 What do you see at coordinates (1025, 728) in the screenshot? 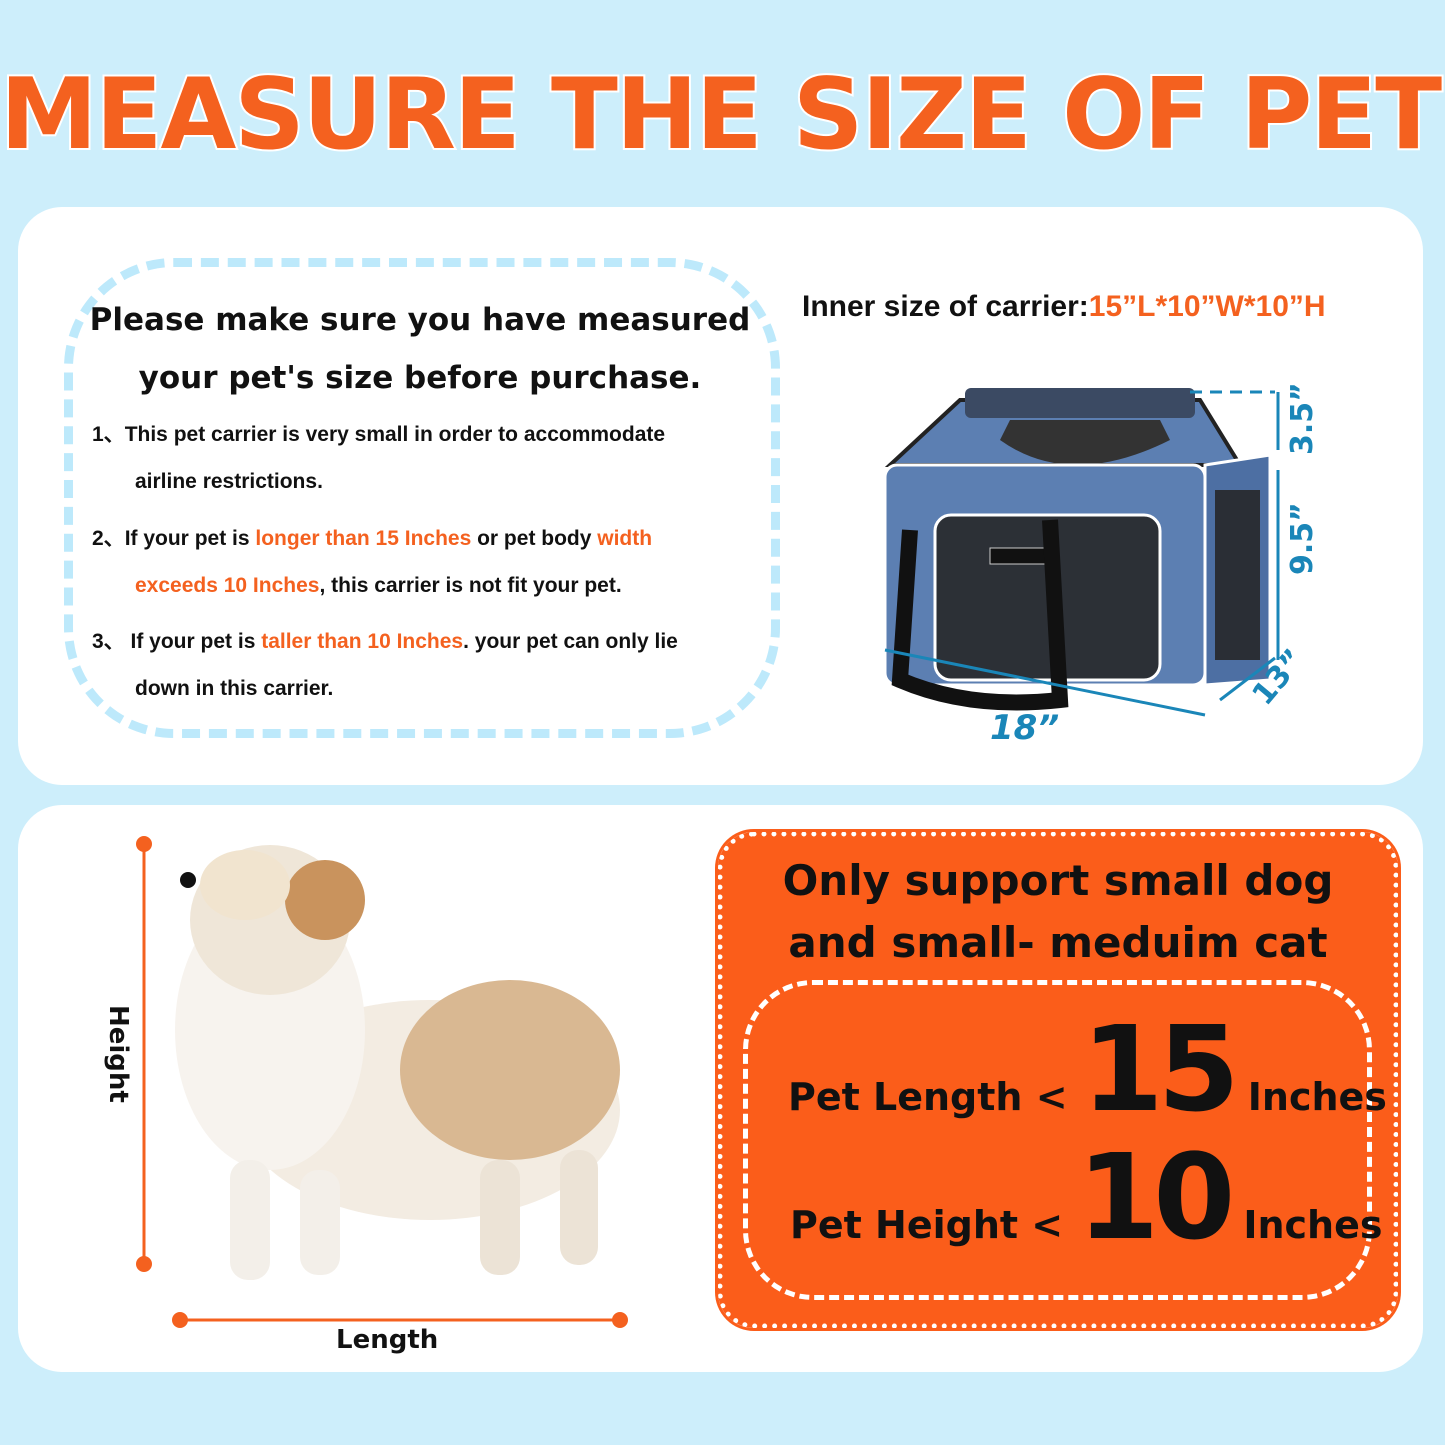
I see `dim-length: 18”` at bounding box center [1025, 728].